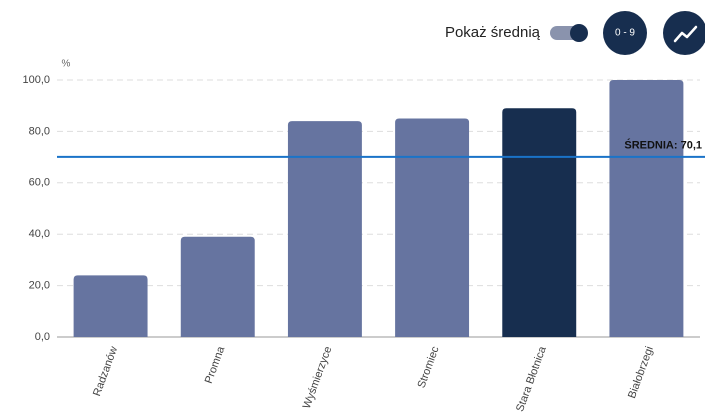  I want to click on x-tick-label: Promna, so click(215, 364).